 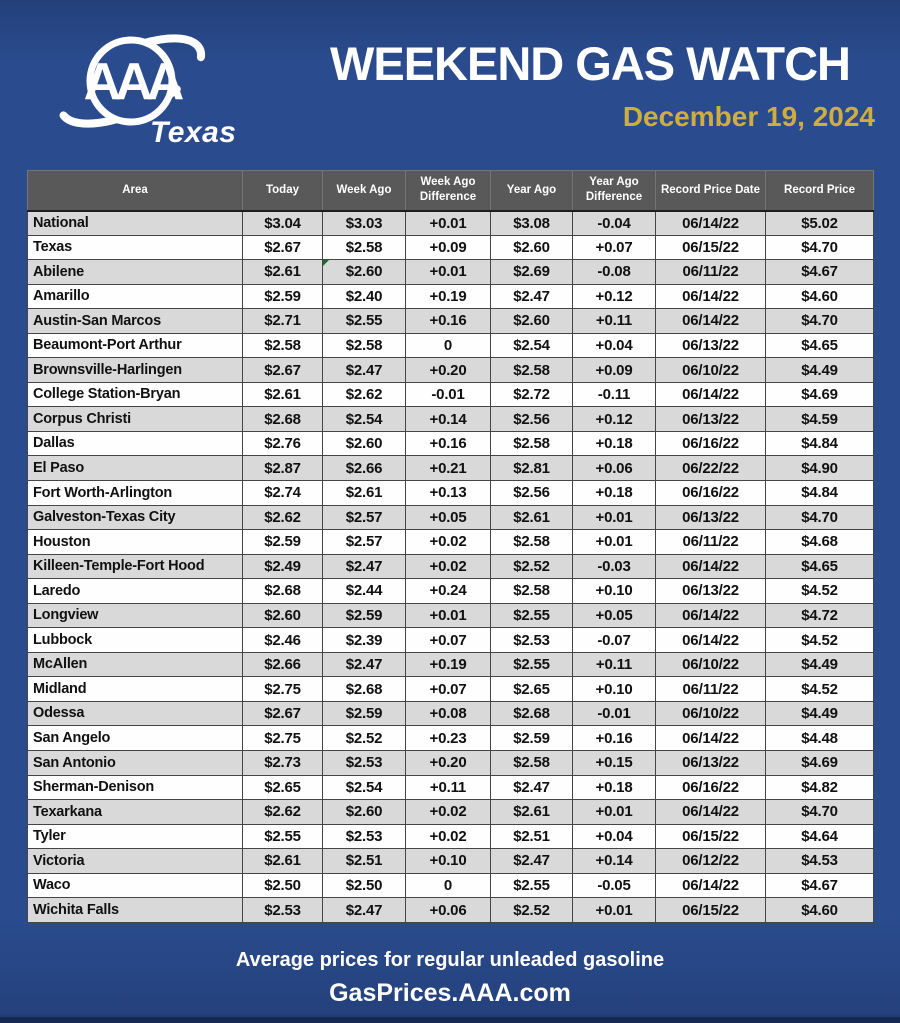 What do you see at coordinates (135, 861) in the screenshot?
I see `cell-area: Victoria` at bounding box center [135, 861].